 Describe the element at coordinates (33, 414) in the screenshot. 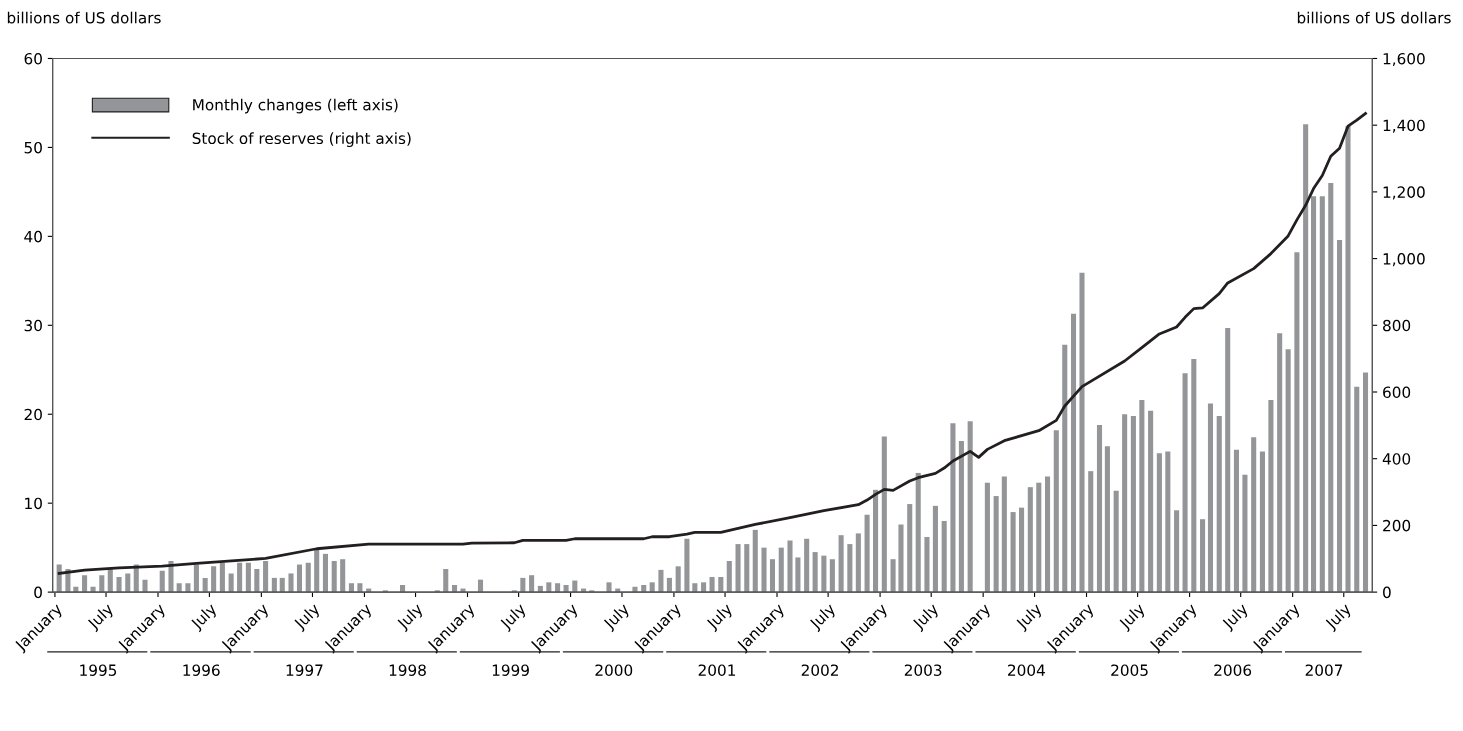

I see `y-tick-label: 20` at that location.